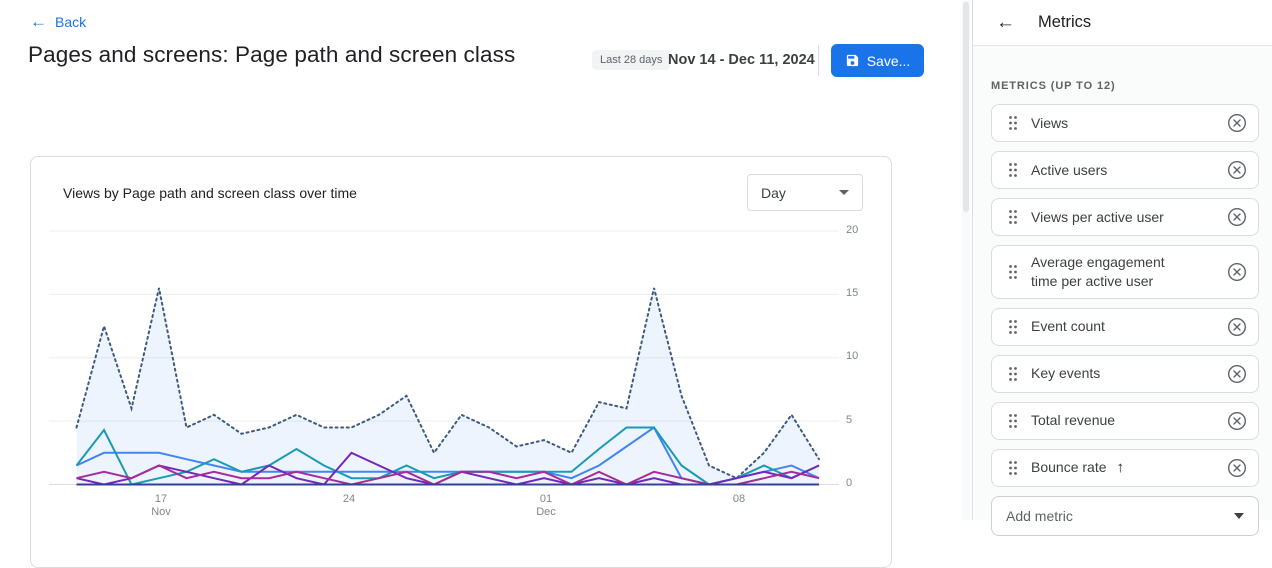 This screenshot has height=568, width=1272. What do you see at coordinates (1125, 373) in the screenshot?
I see `metric-item: Key events` at bounding box center [1125, 373].